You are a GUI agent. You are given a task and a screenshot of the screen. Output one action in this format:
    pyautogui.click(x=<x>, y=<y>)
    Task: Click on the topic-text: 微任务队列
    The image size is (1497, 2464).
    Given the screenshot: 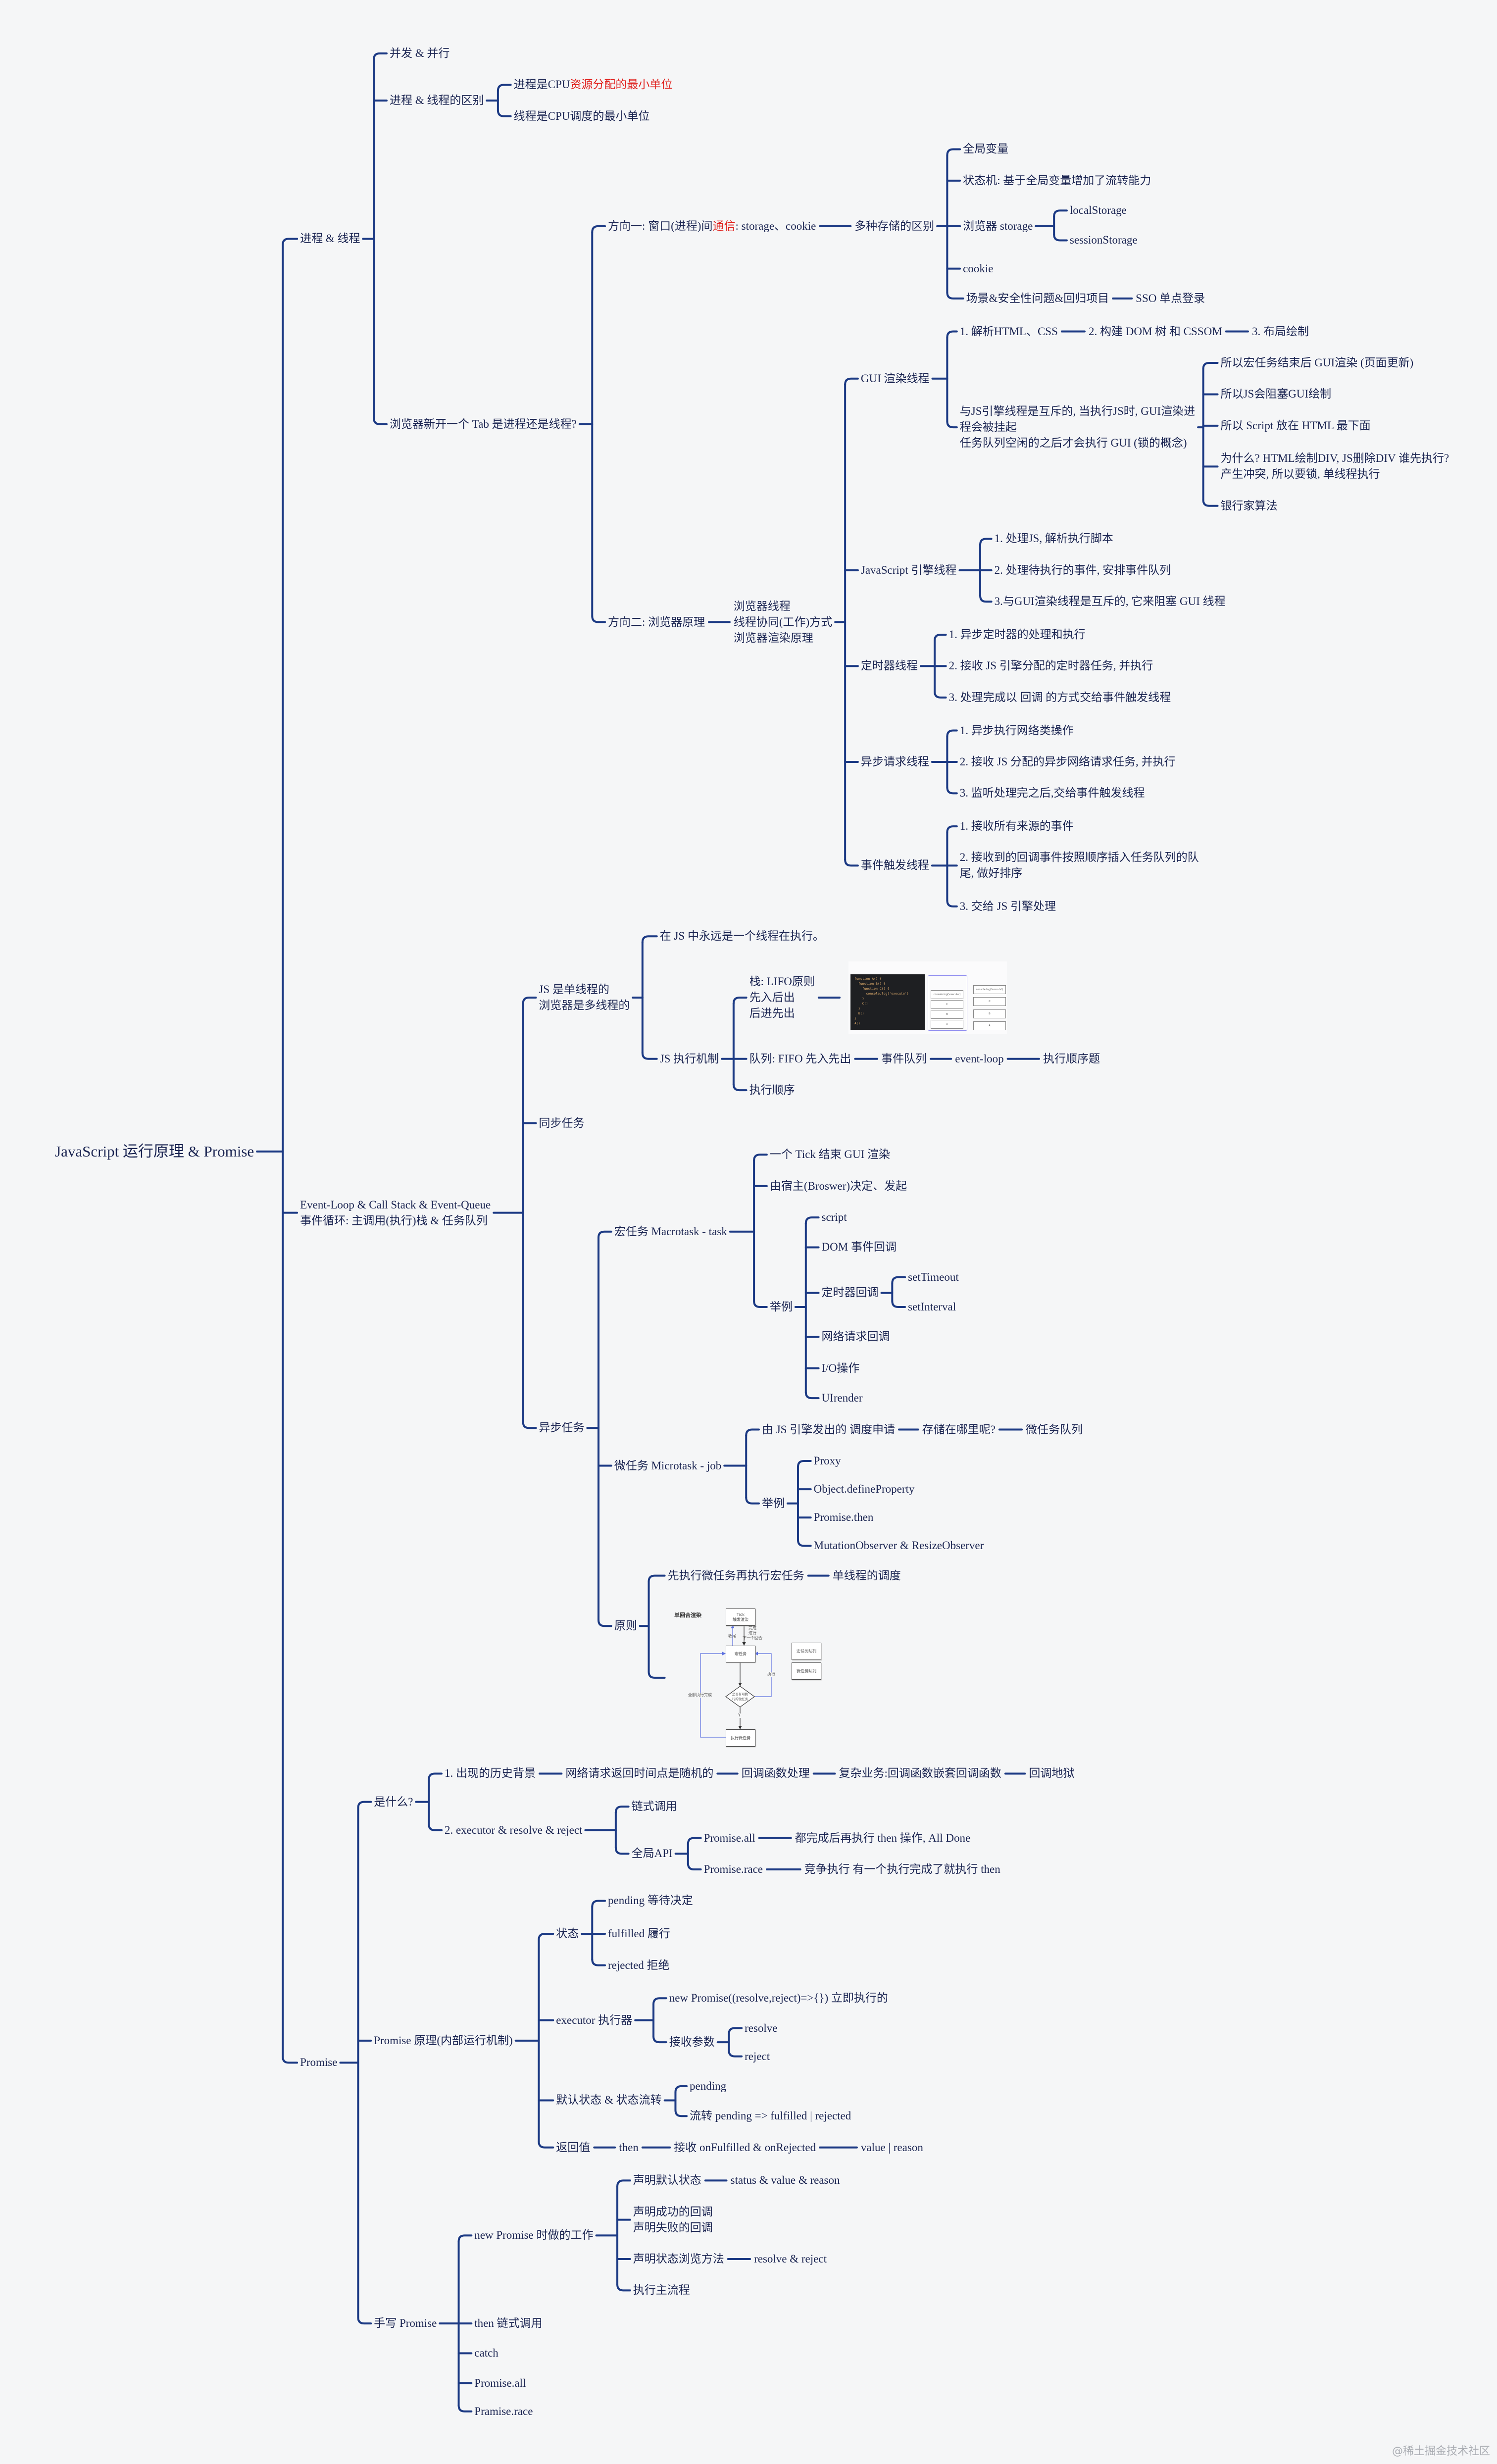 What is the action you would take?
    pyautogui.click(x=1054, y=1430)
    